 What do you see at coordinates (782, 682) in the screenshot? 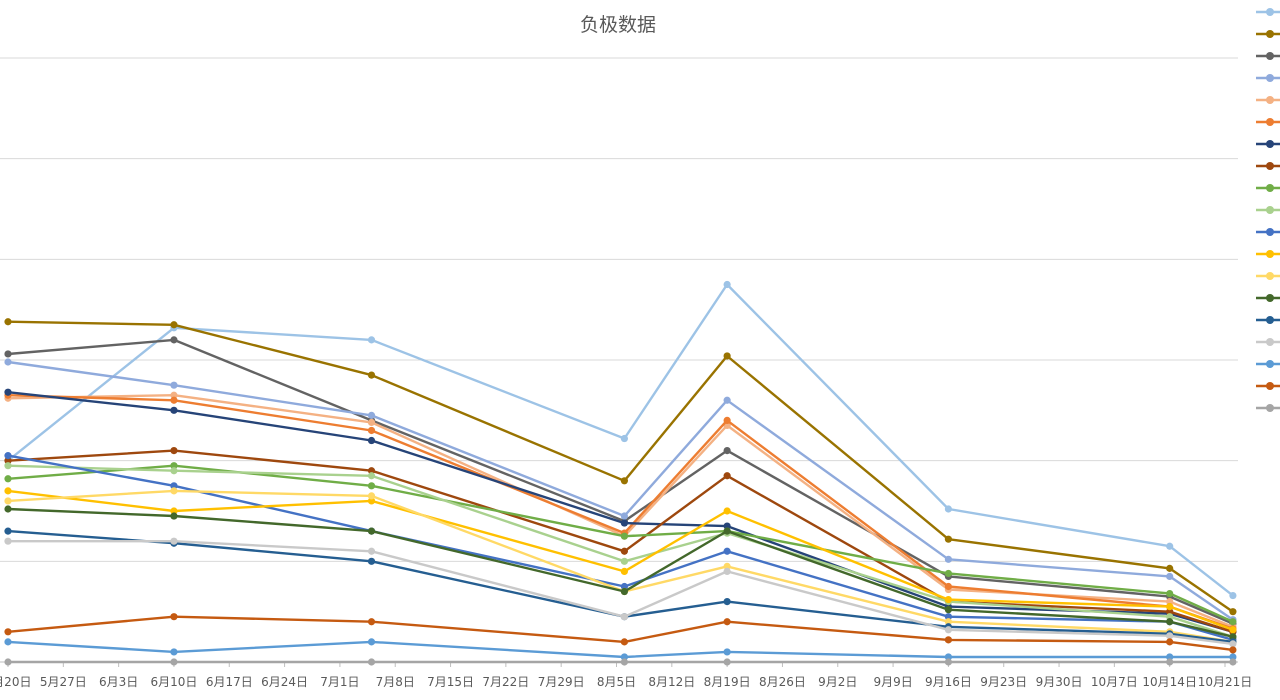
I see `x-tick-label: 8月26日` at bounding box center [782, 682].